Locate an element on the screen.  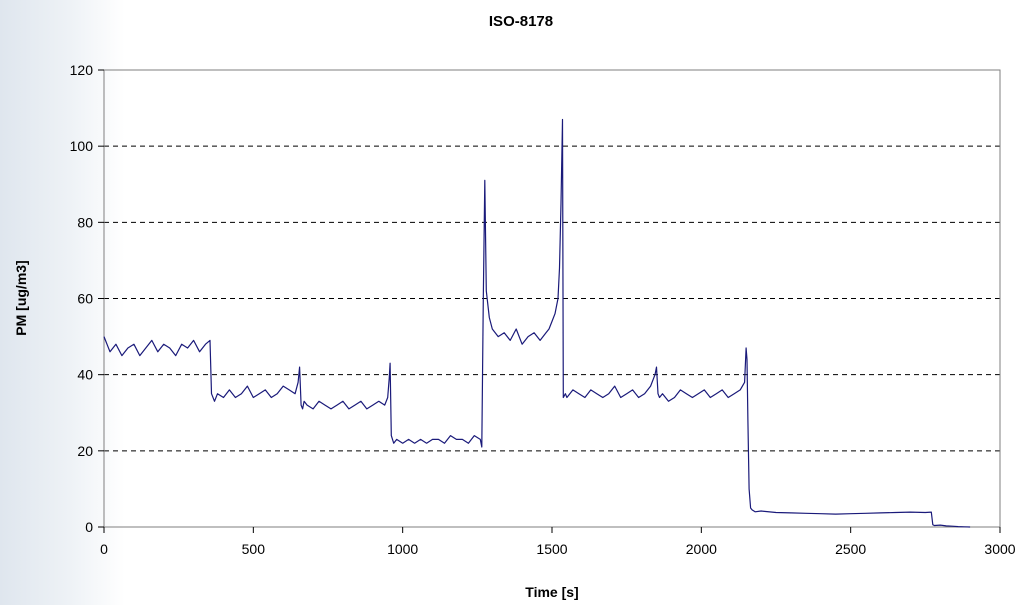
y-axis-label: PM [ug/m3] is located at coordinates (21, 297).